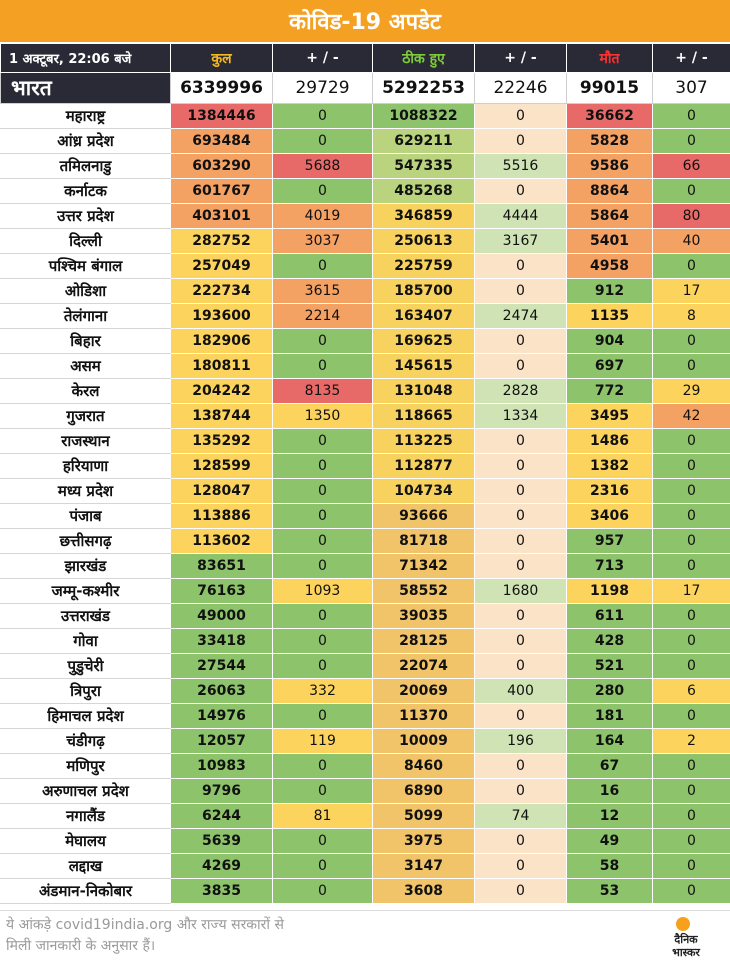 This screenshot has width=730, height=971. Describe the element at coordinates (86, 791) in the screenshot. I see `state-name: अरुणाचल प्रदेश` at that location.